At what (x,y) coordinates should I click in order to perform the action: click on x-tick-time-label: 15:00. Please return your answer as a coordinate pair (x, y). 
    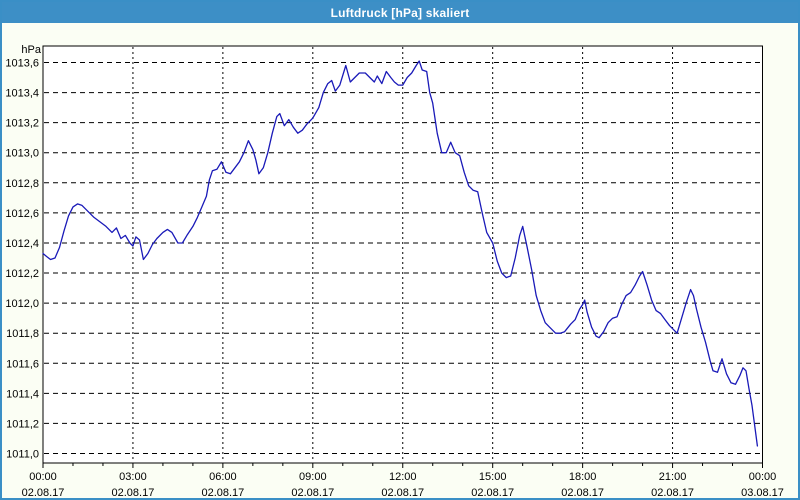
    Looking at the image, I should click on (493, 477).